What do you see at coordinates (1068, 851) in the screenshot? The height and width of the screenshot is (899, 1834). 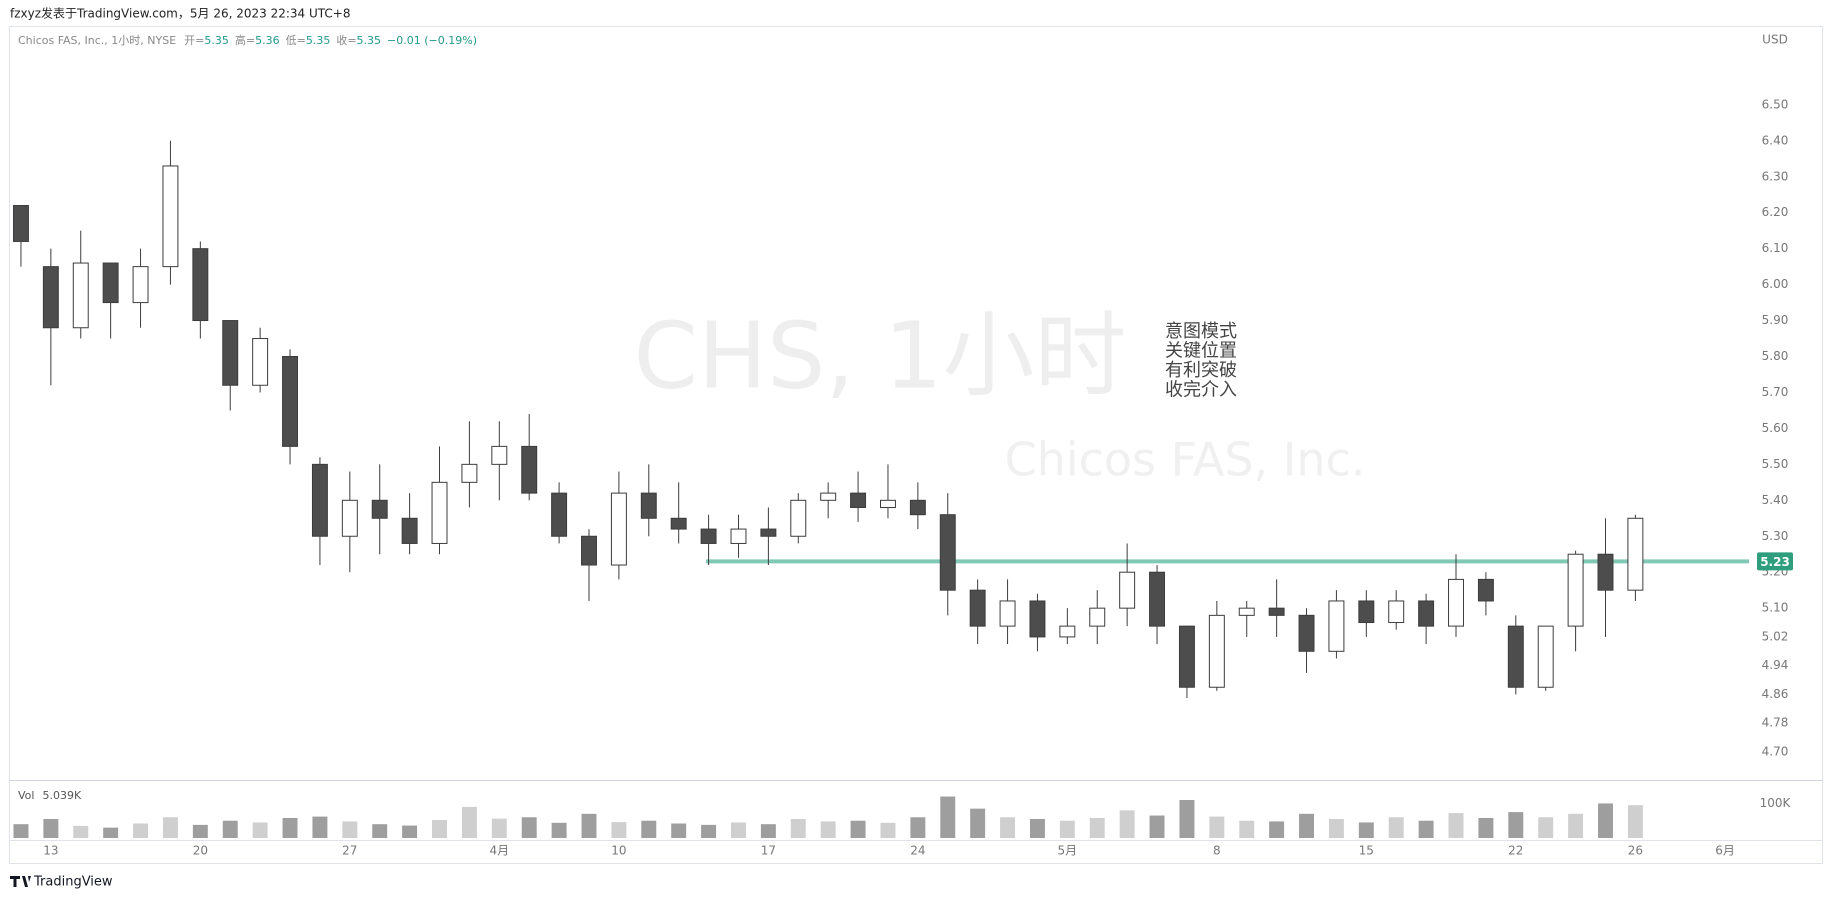 I see `x-tick-label: 5月` at bounding box center [1068, 851].